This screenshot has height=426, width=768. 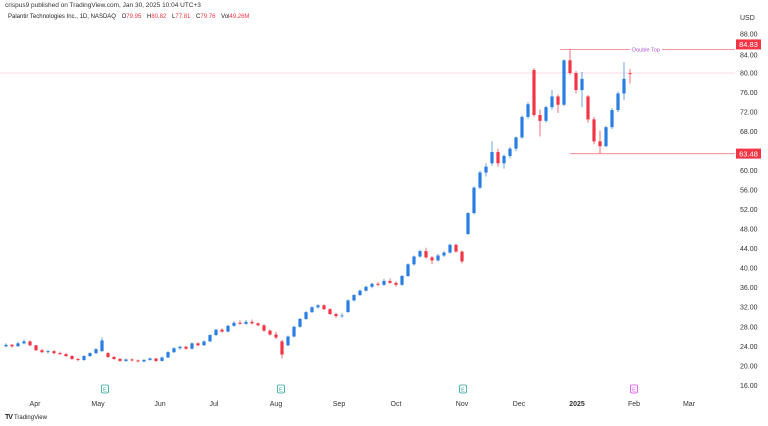 What do you see at coordinates (749, 288) in the screenshot?
I see `y-tick-label: 36.00` at bounding box center [749, 288].